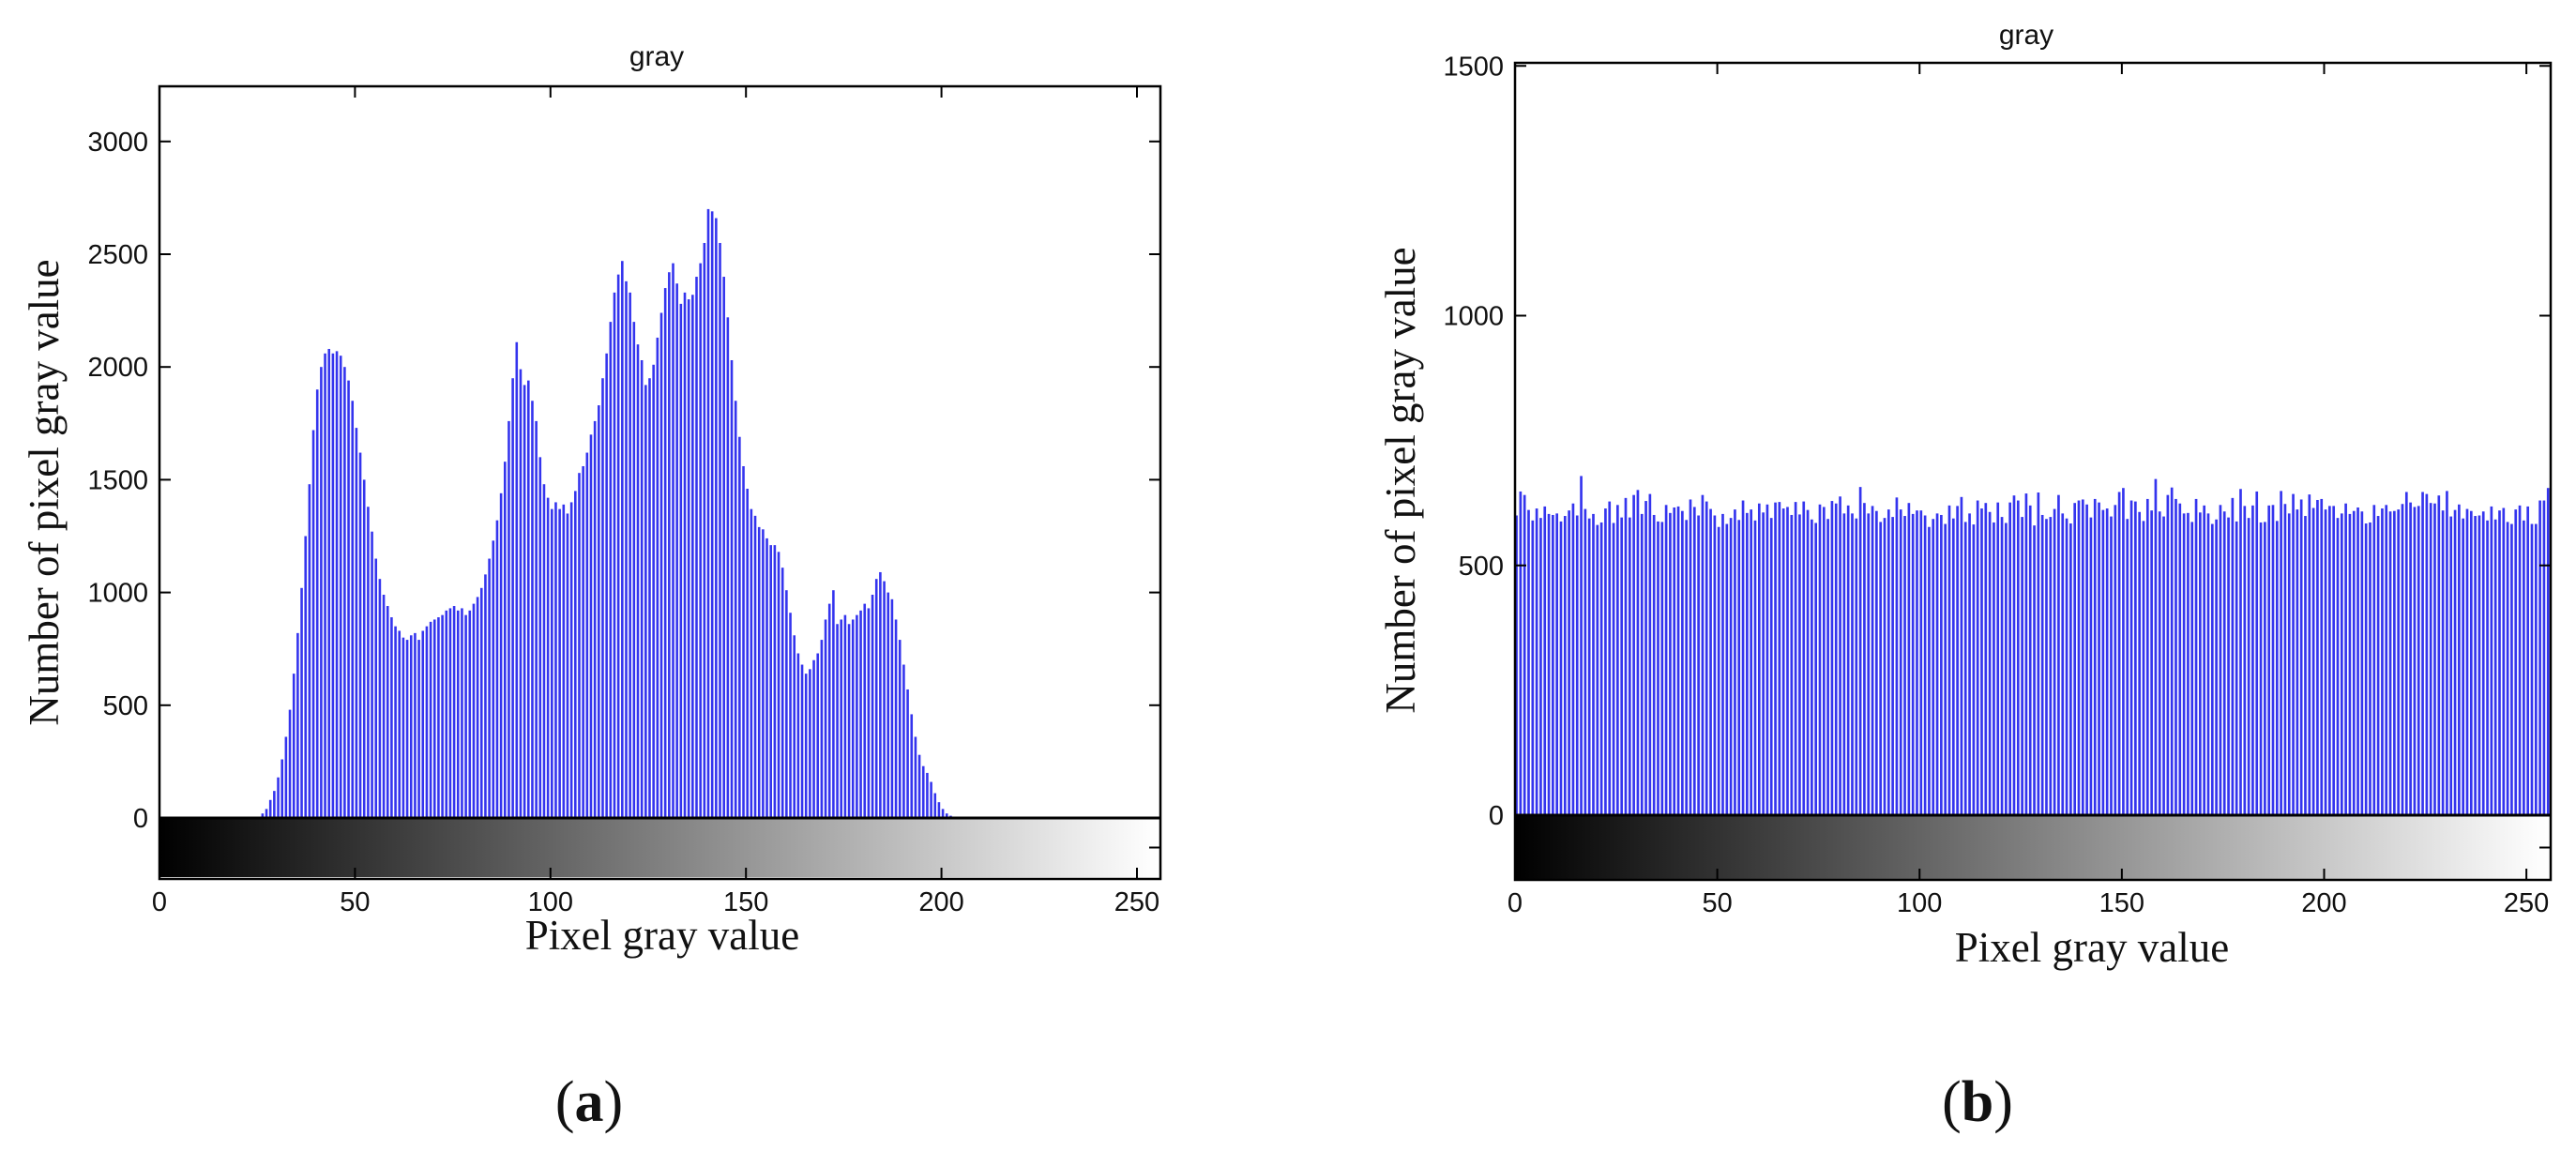 The width and height of the screenshot is (2576, 1151). What do you see at coordinates (1473, 317) in the screenshot?
I see `y-tick-label-b-1000: 1000` at bounding box center [1473, 317].